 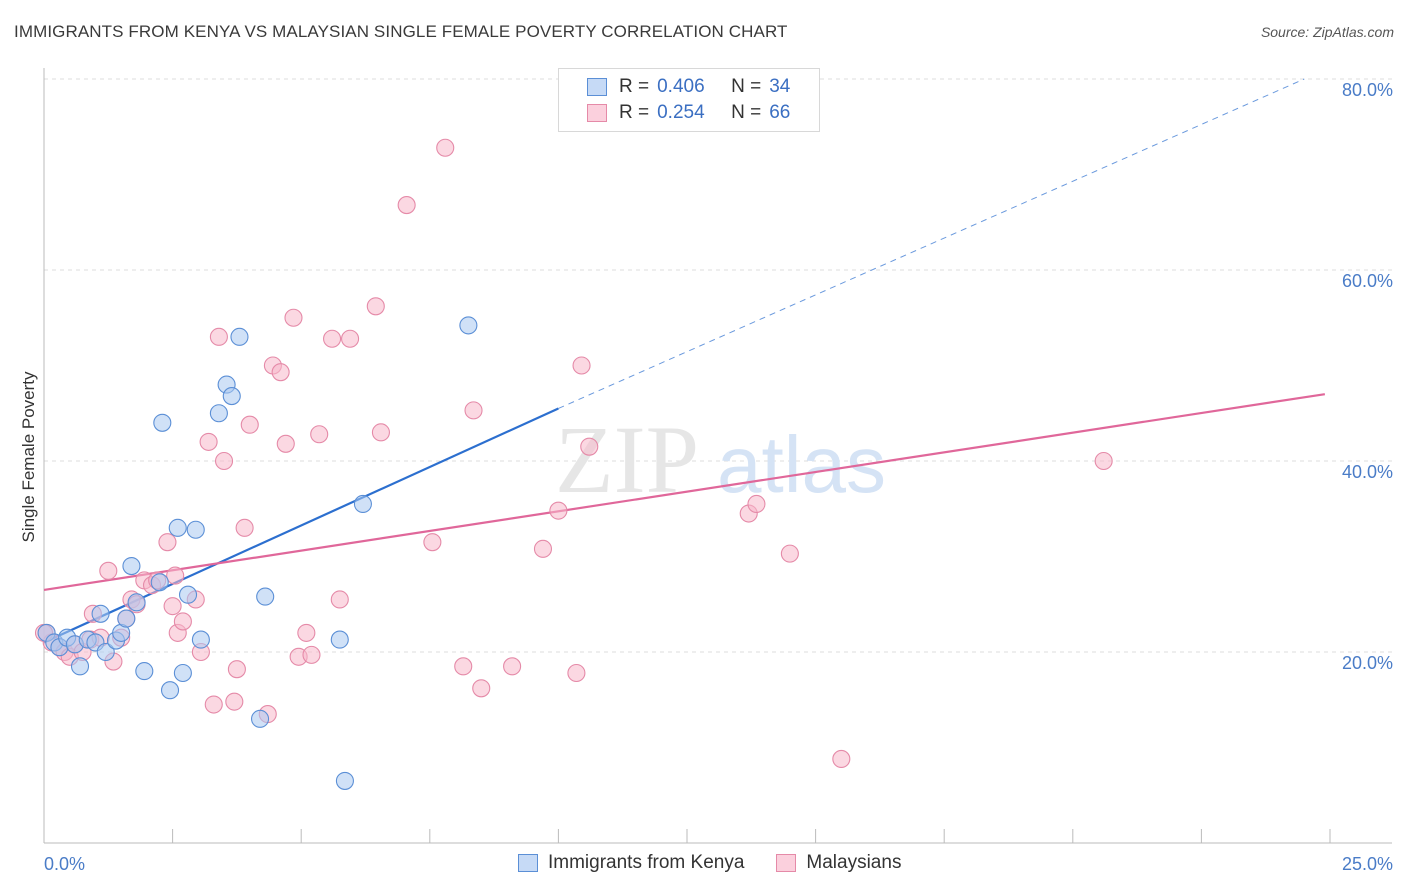 I want to click on watermark-zip: ZIP, so click(x=627, y=459).